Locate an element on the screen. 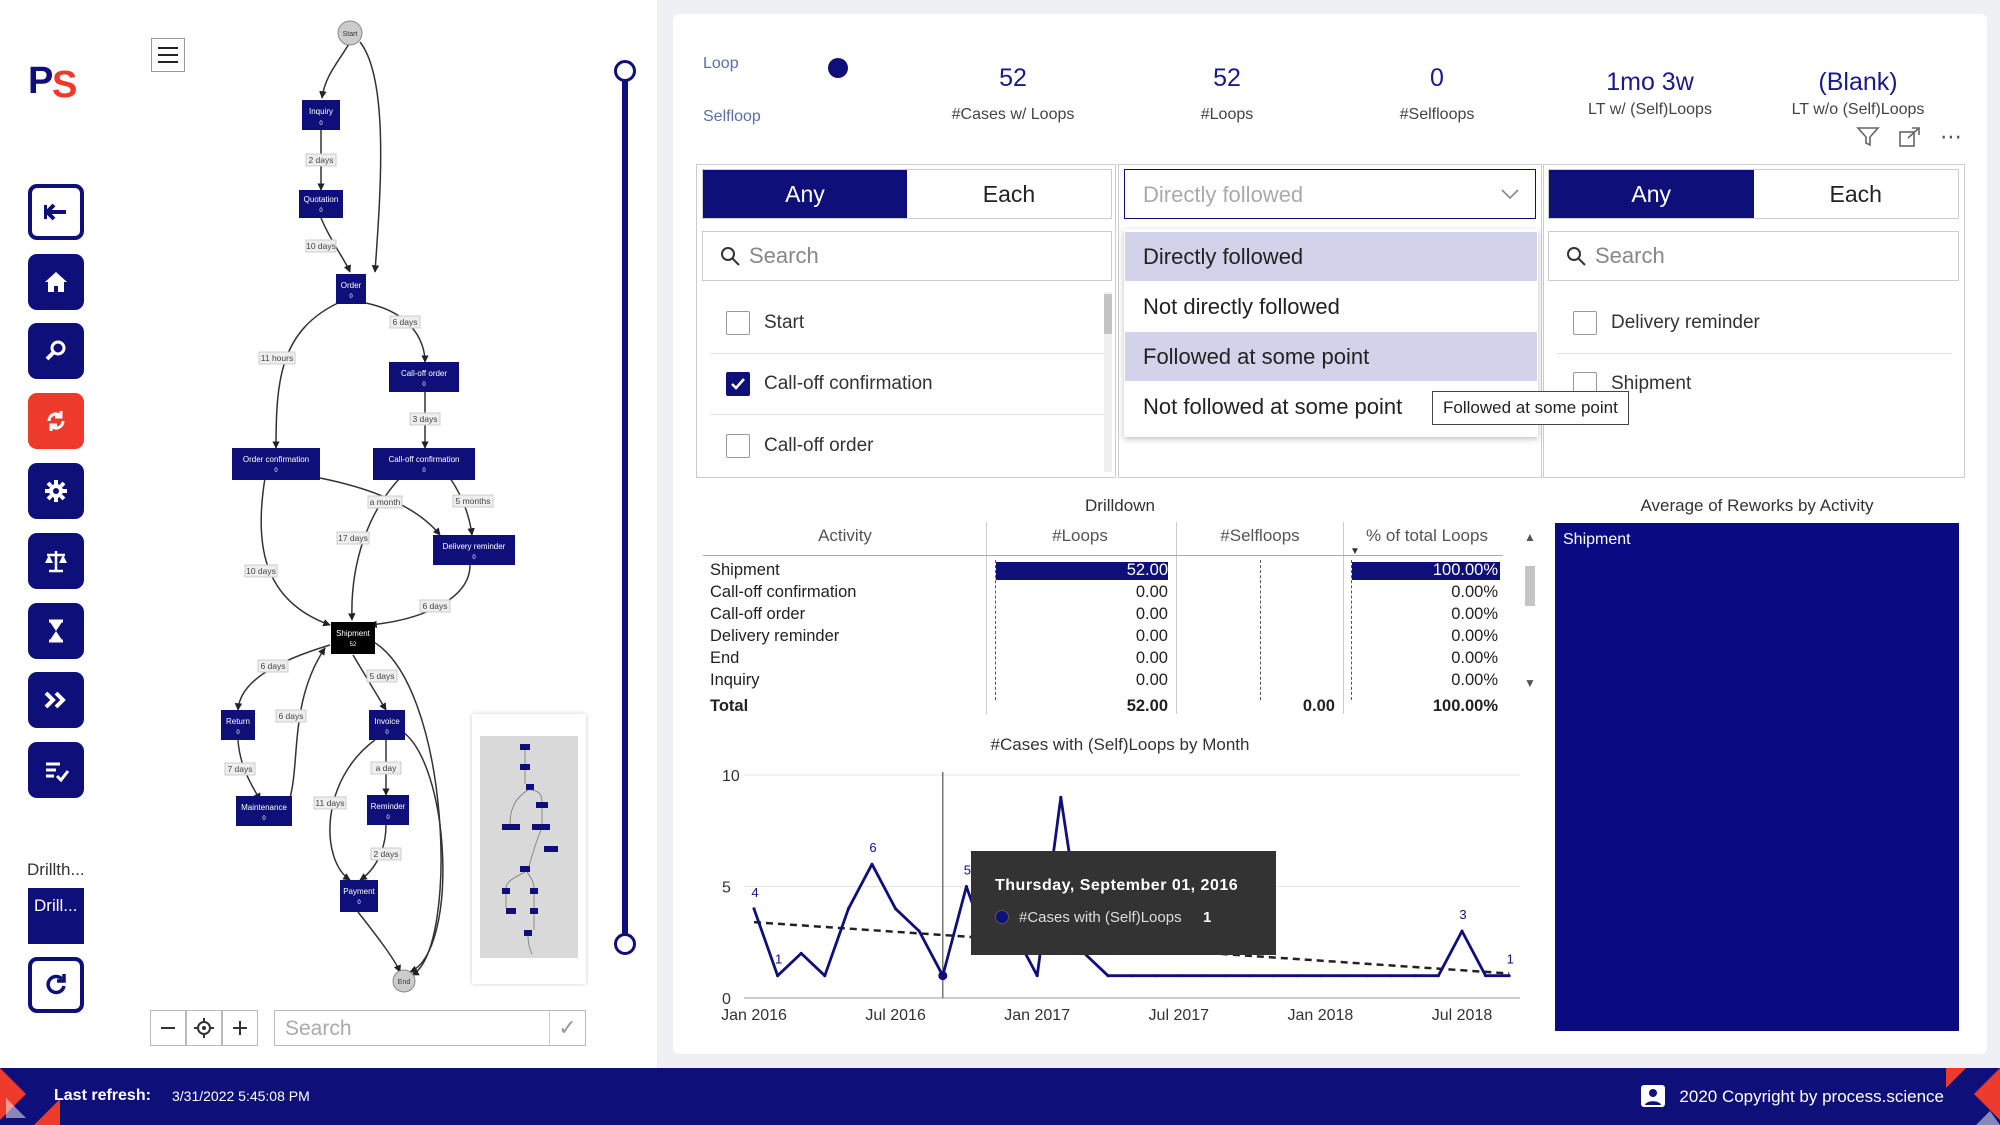 The image size is (2000, 1125). loops-button is located at coordinates (56, 421).